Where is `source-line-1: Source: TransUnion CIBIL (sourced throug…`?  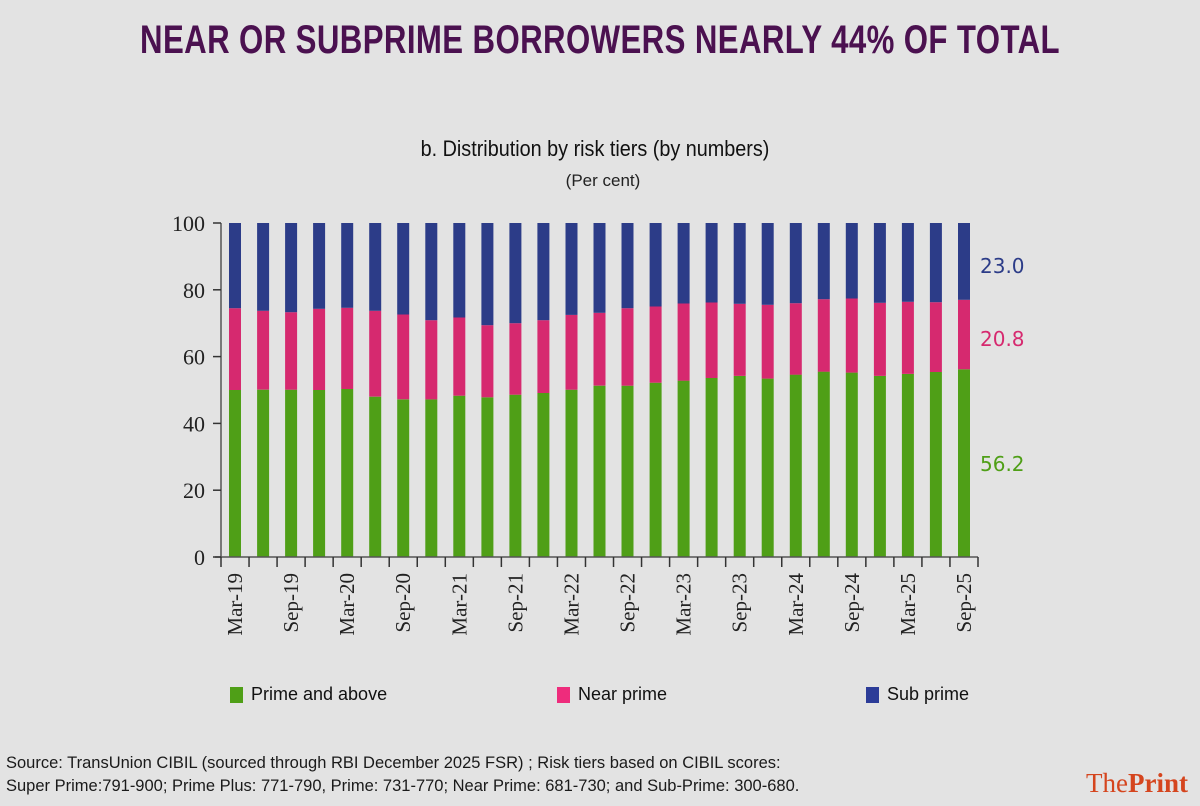 source-line-1: Source: TransUnion CIBIL (sourced throug… is located at coordinates (393, 763).